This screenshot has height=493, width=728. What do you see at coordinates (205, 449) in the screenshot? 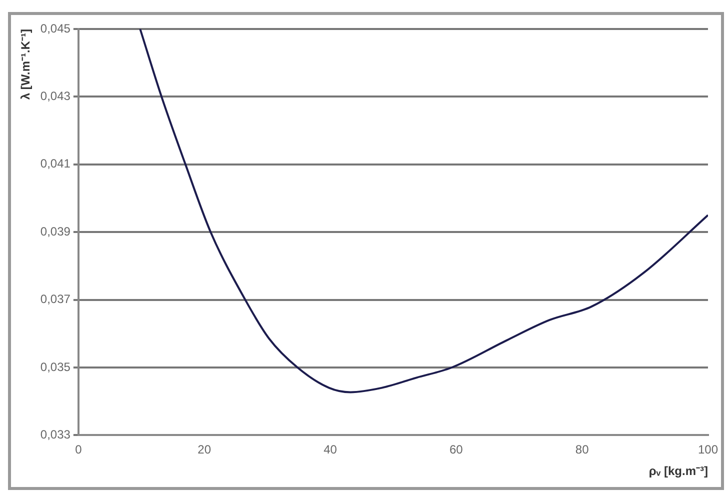
I see `x-tick-label: 20` at bounding box center [205, 449].